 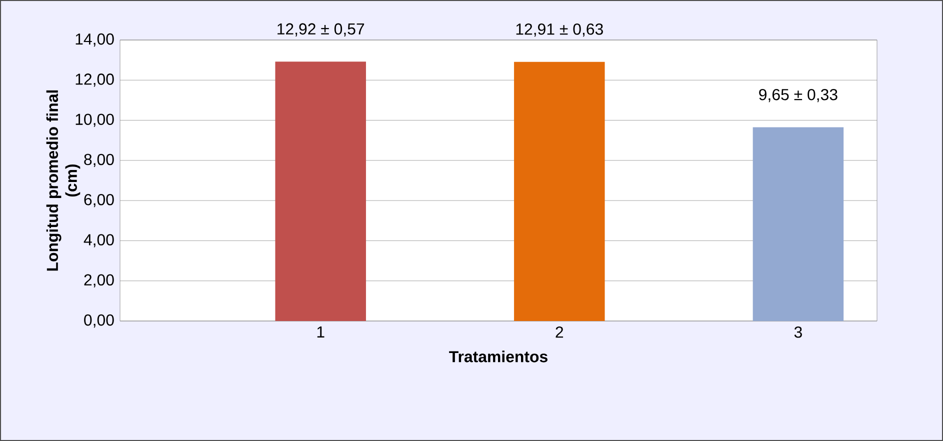 What do you see at coordinates (99, 321) in the screenshot?
I see `y-tick-label: 0,00` at bounding box center [99, 321].